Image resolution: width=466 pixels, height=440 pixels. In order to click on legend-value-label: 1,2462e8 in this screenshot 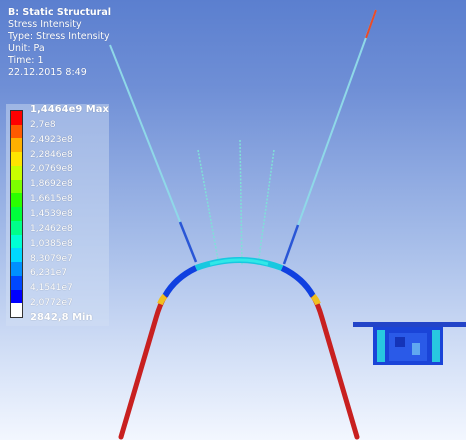, I will do `click(51, 229)`.